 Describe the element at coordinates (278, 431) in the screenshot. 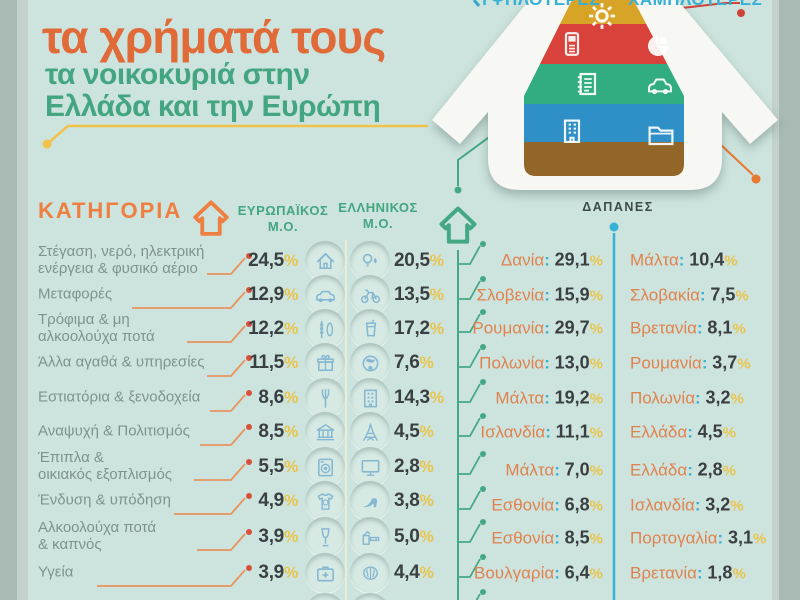

I see `eu-value: 8,5%` at that location.